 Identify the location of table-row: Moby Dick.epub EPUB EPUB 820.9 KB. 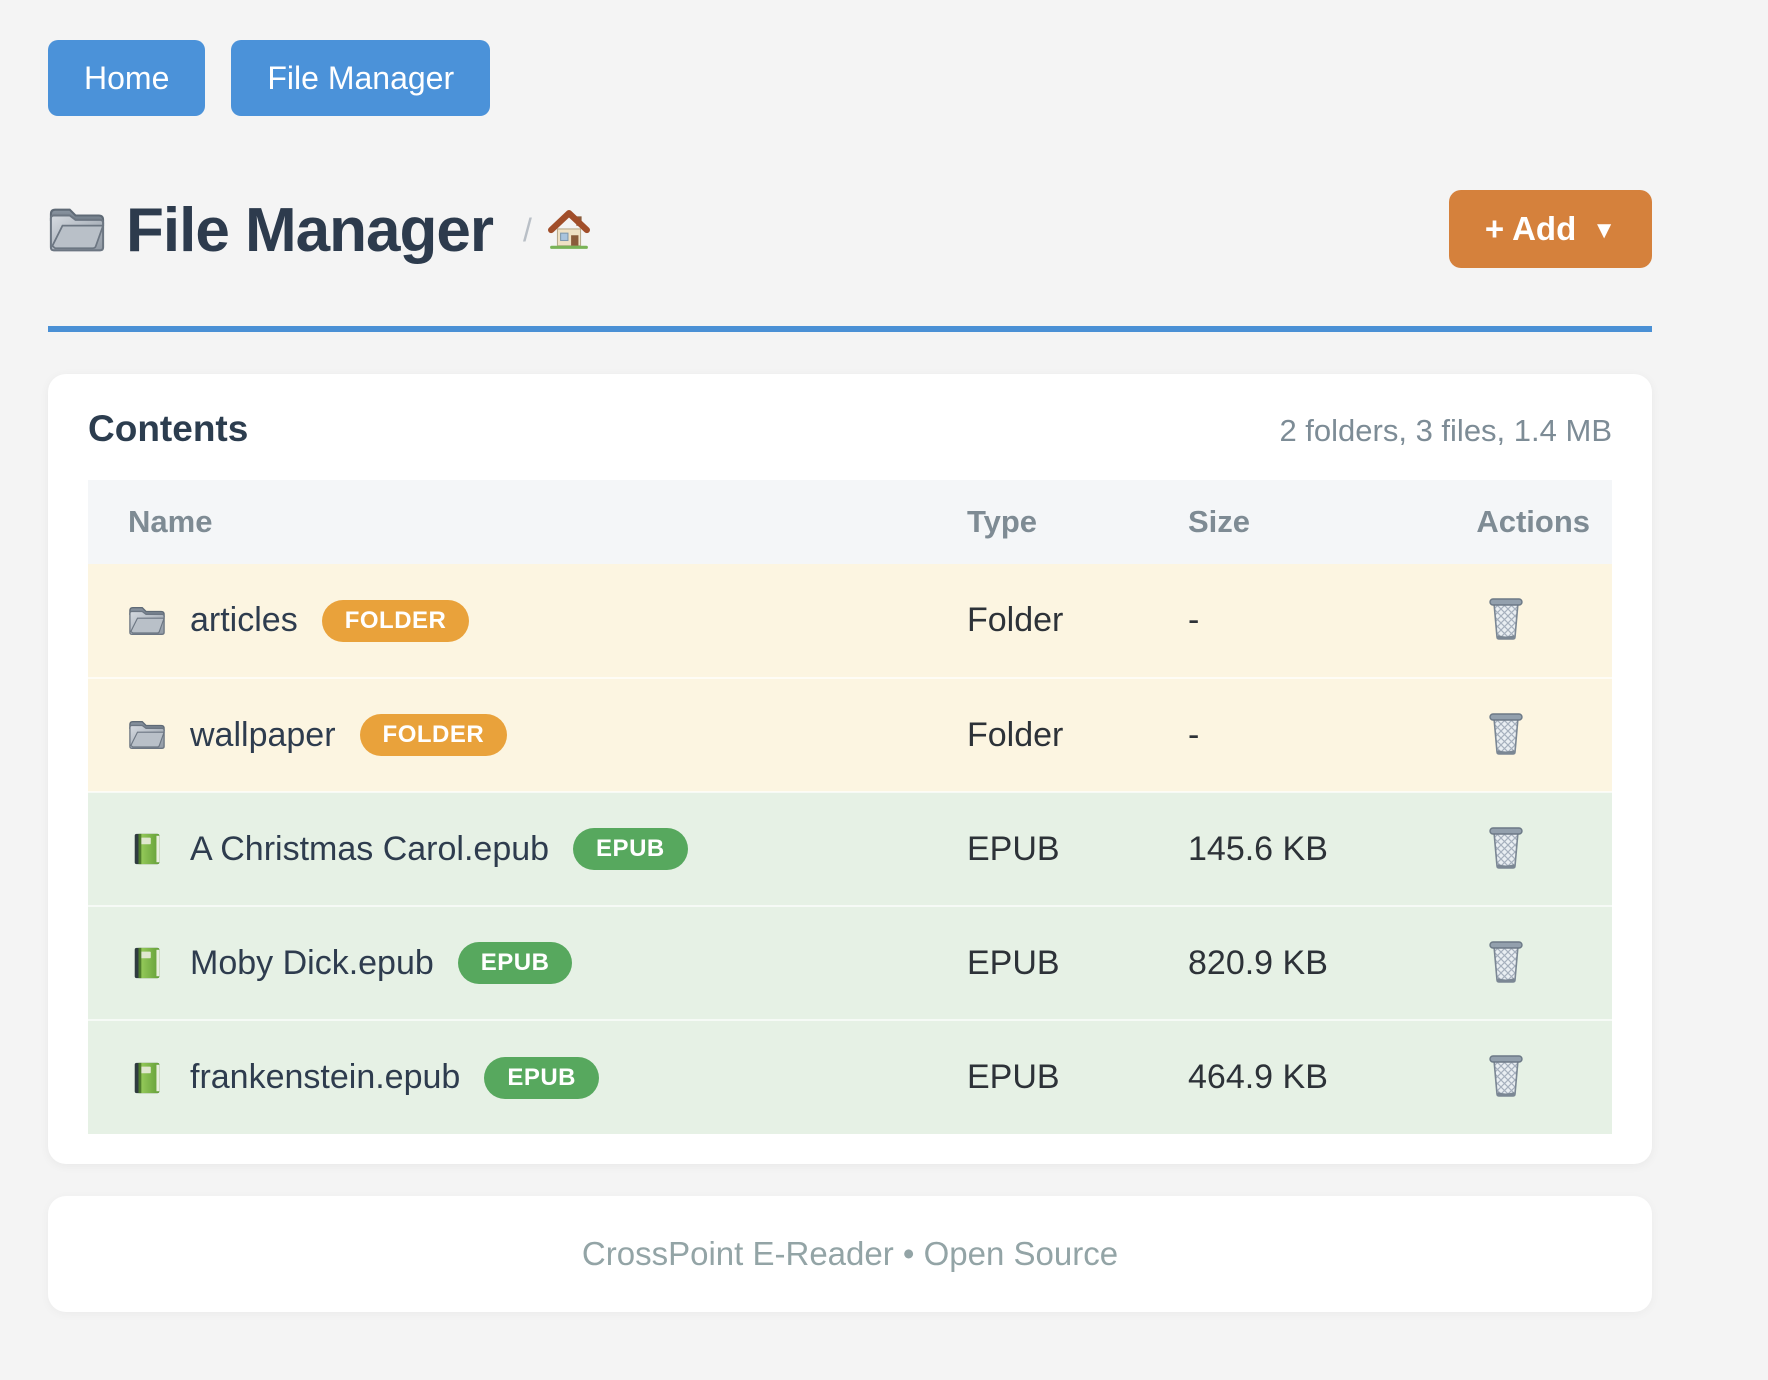
(850, 962).